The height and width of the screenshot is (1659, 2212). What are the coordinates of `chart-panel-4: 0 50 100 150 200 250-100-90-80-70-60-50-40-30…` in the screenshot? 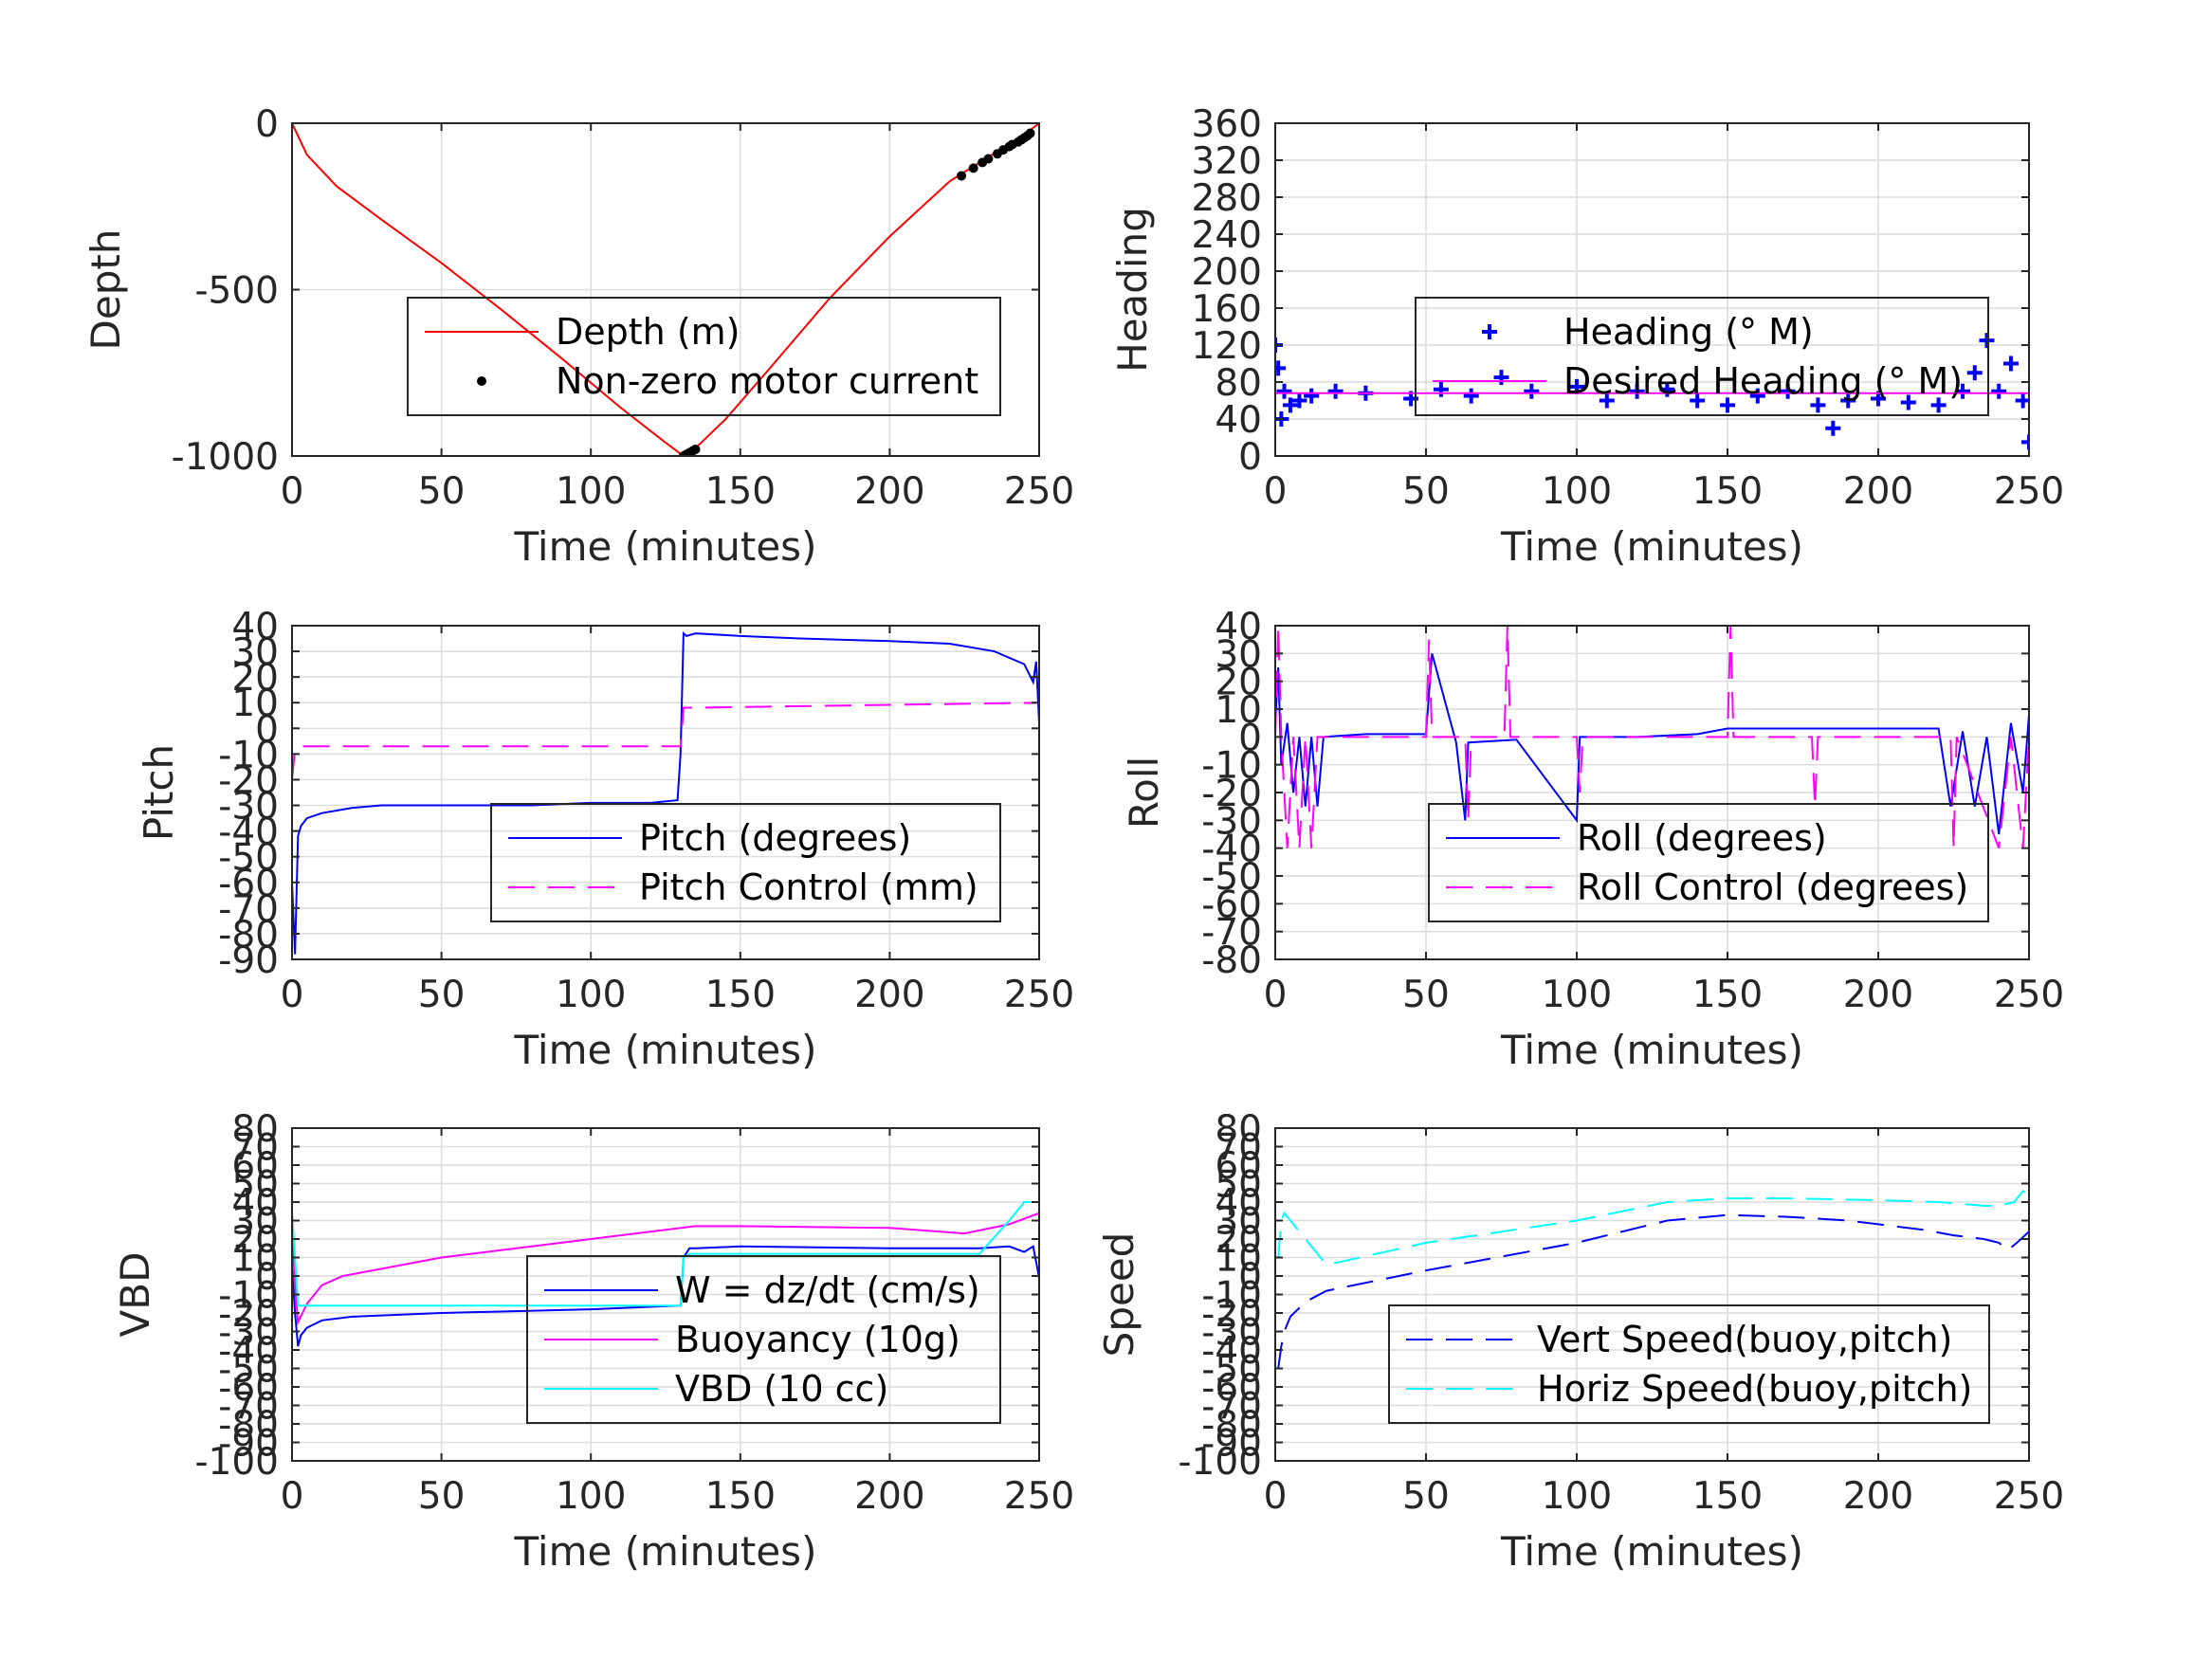 It's located at (593, 1341).